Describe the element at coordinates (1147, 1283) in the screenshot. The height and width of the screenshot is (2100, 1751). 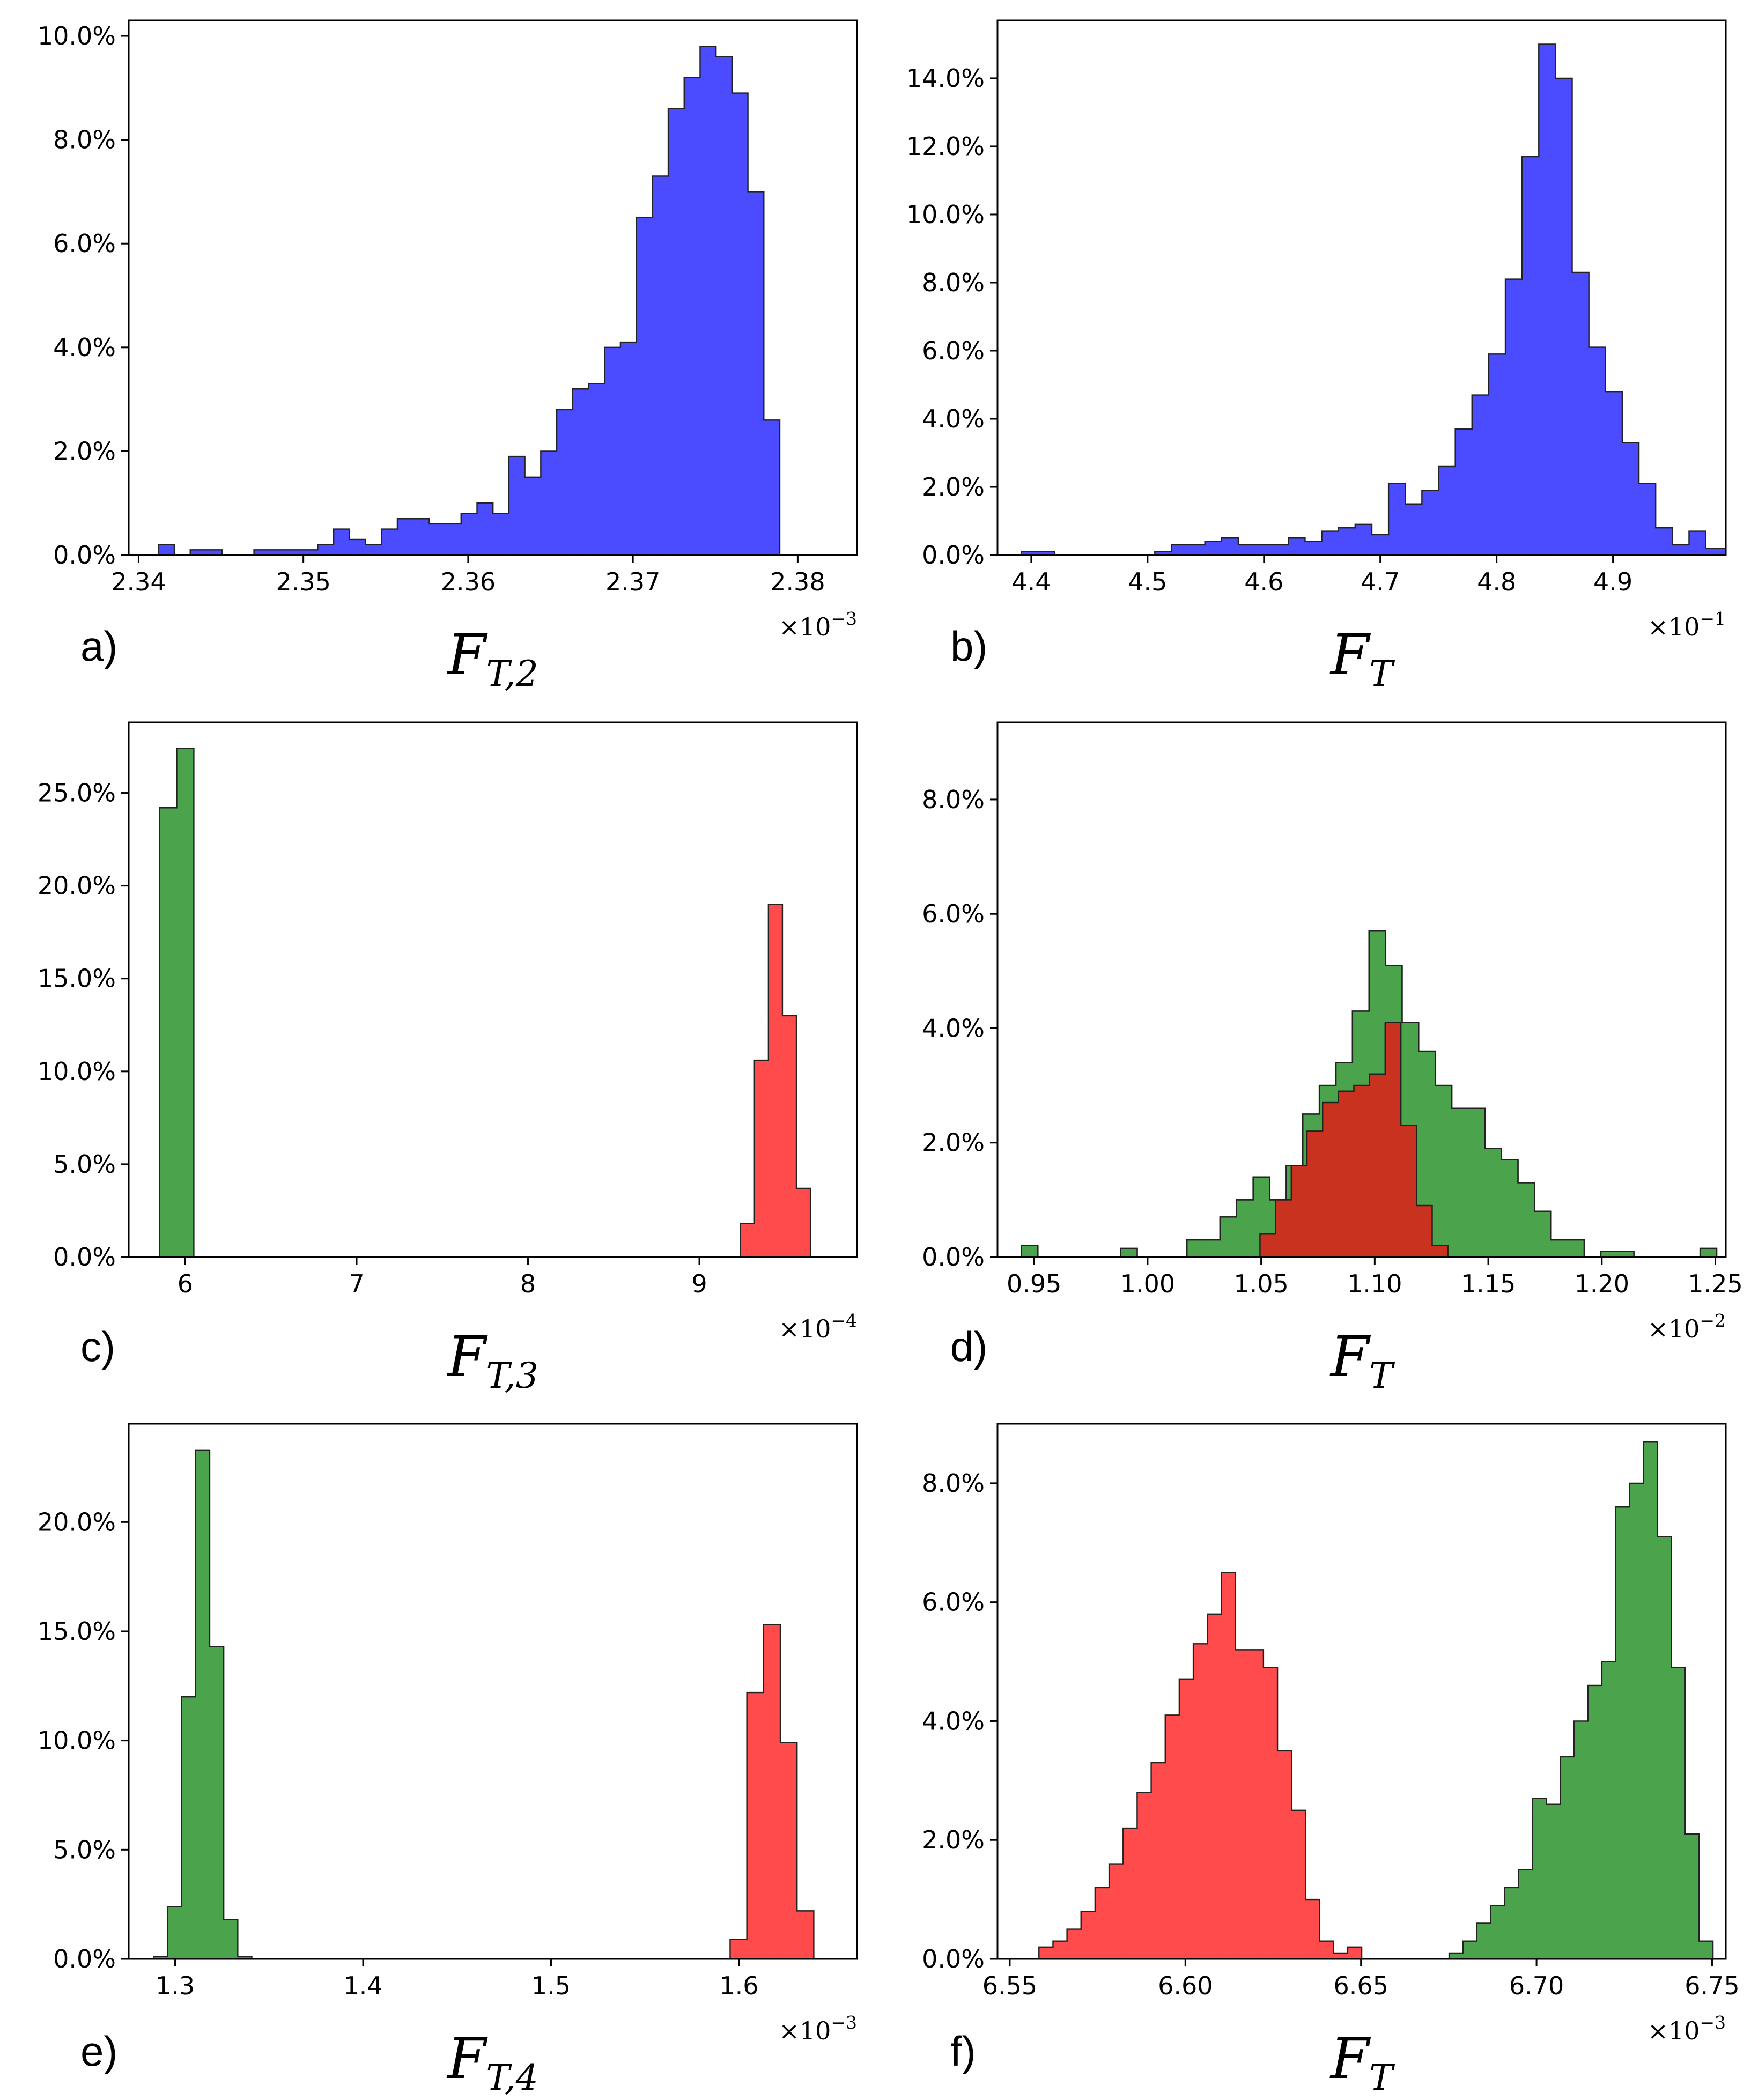
I see `x-tick-label: 1.00` at that location.